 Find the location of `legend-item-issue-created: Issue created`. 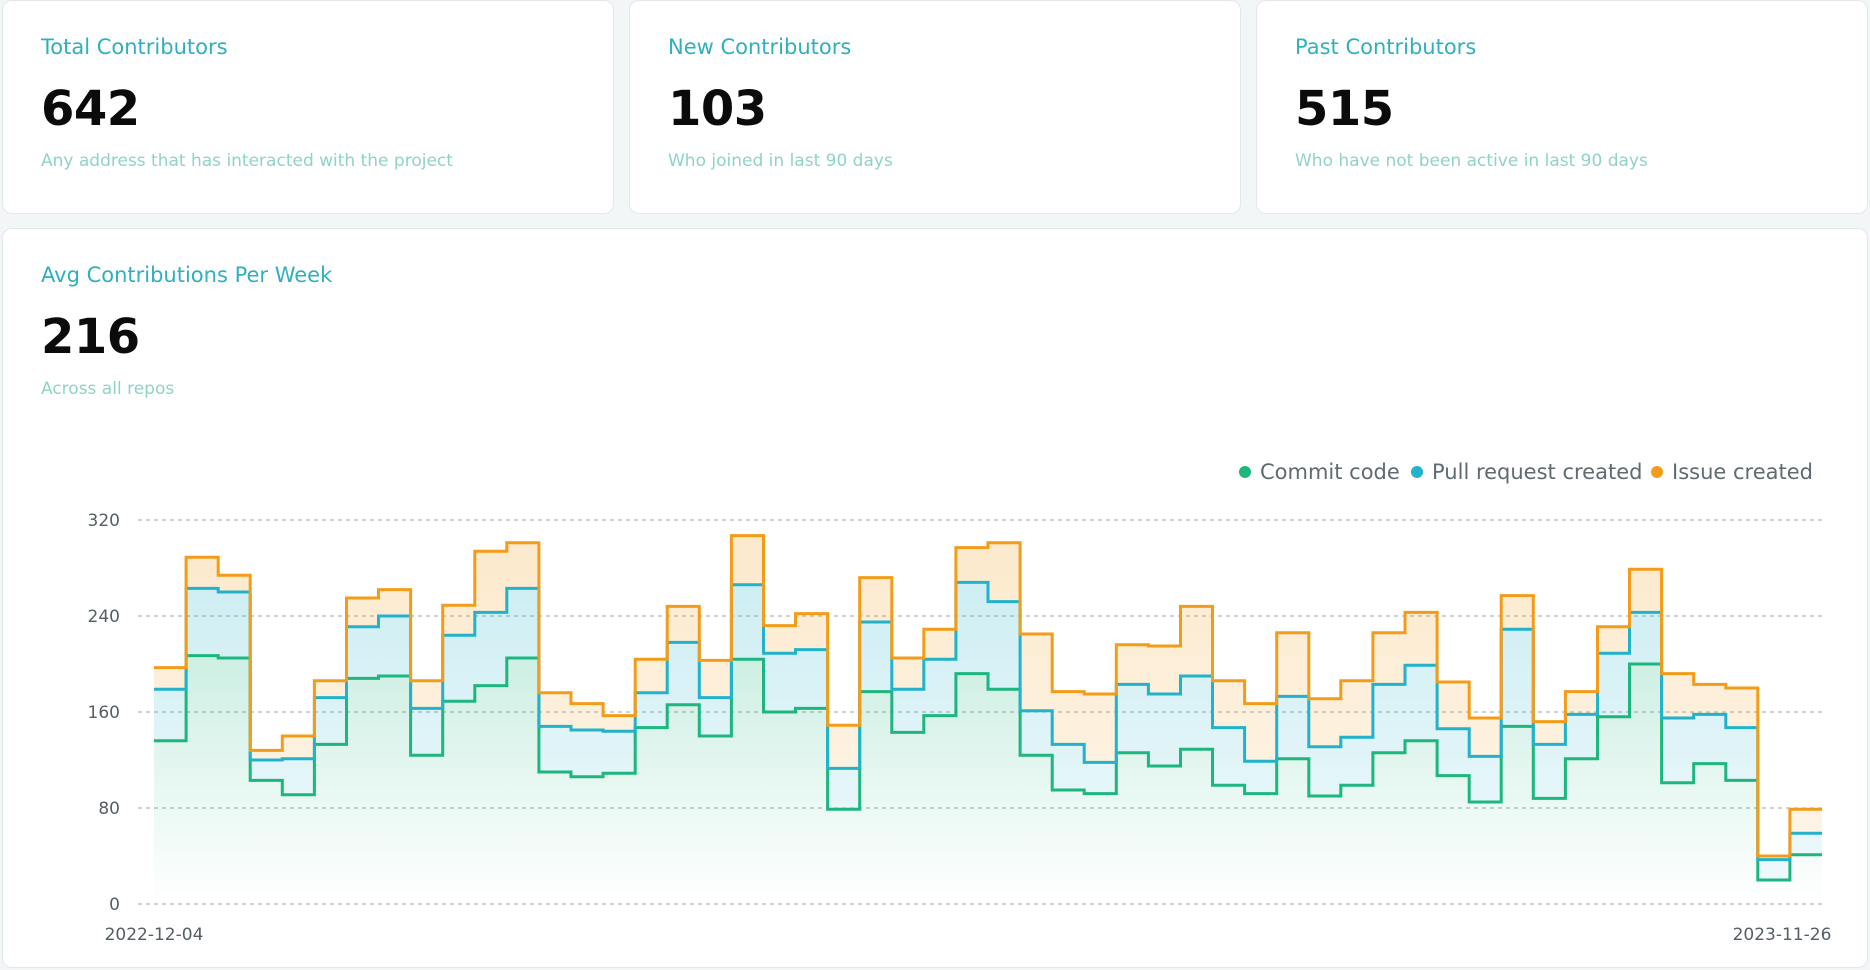

legend-item-issue-created: Issue created is located at coordinates (1732, 472).